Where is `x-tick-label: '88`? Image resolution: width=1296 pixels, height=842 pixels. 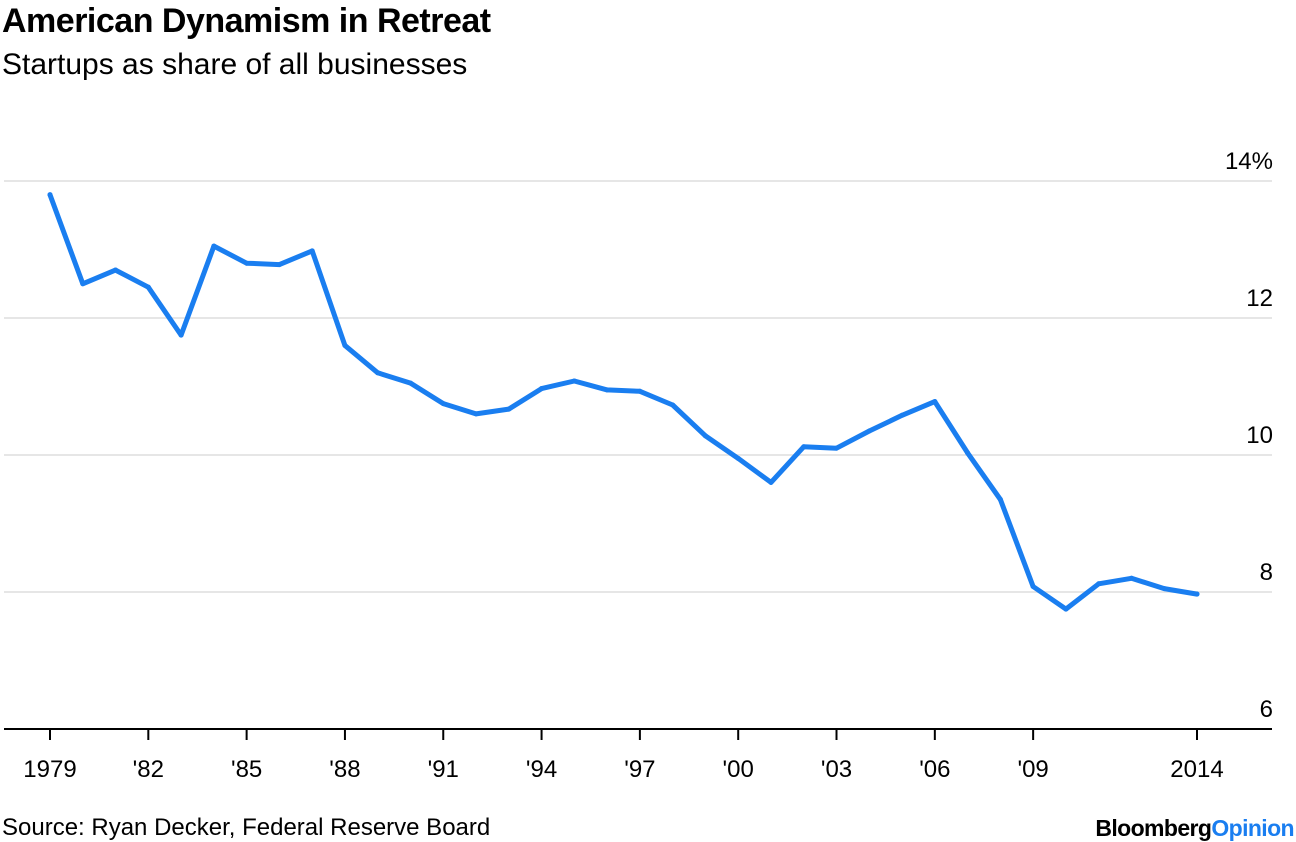
x-tick-label: '88 is located at coordinates (344, 769).